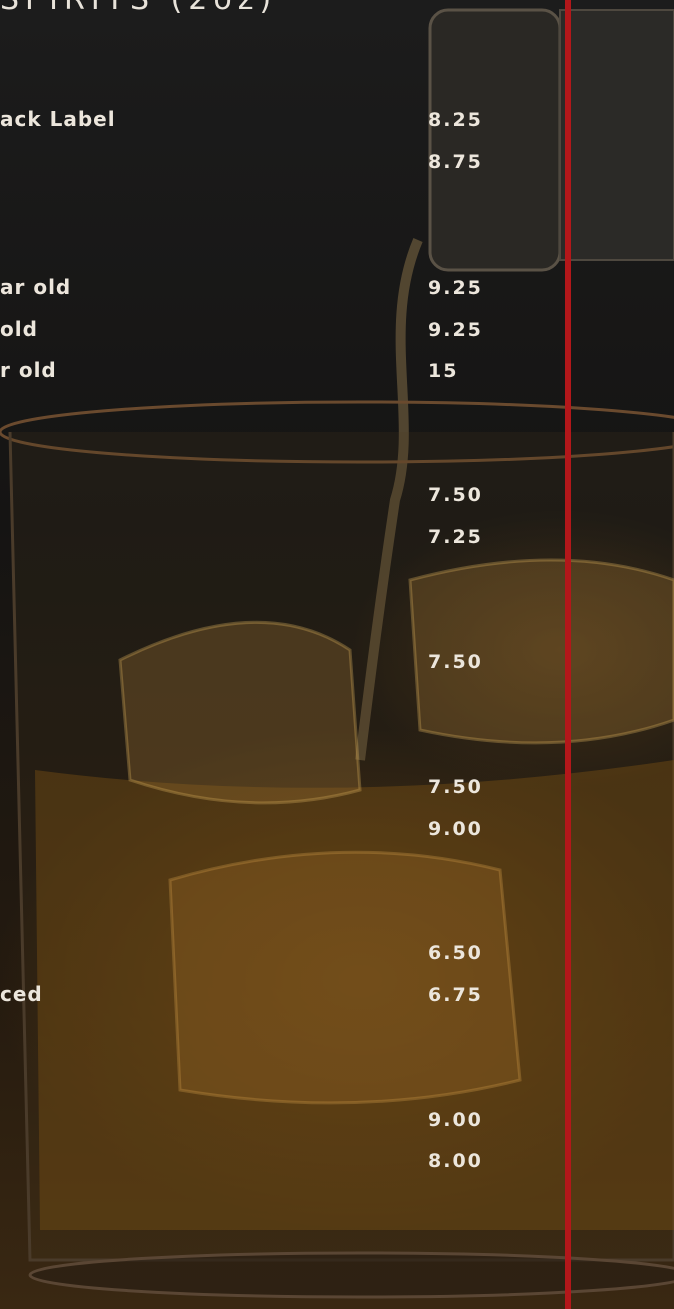 The height and width of the screenshot is (1309, 674). What do you see at coordinates (455, 995) in the screenshot?
I see `menu-item-price: 6.75` at bounding box center [455, 995].